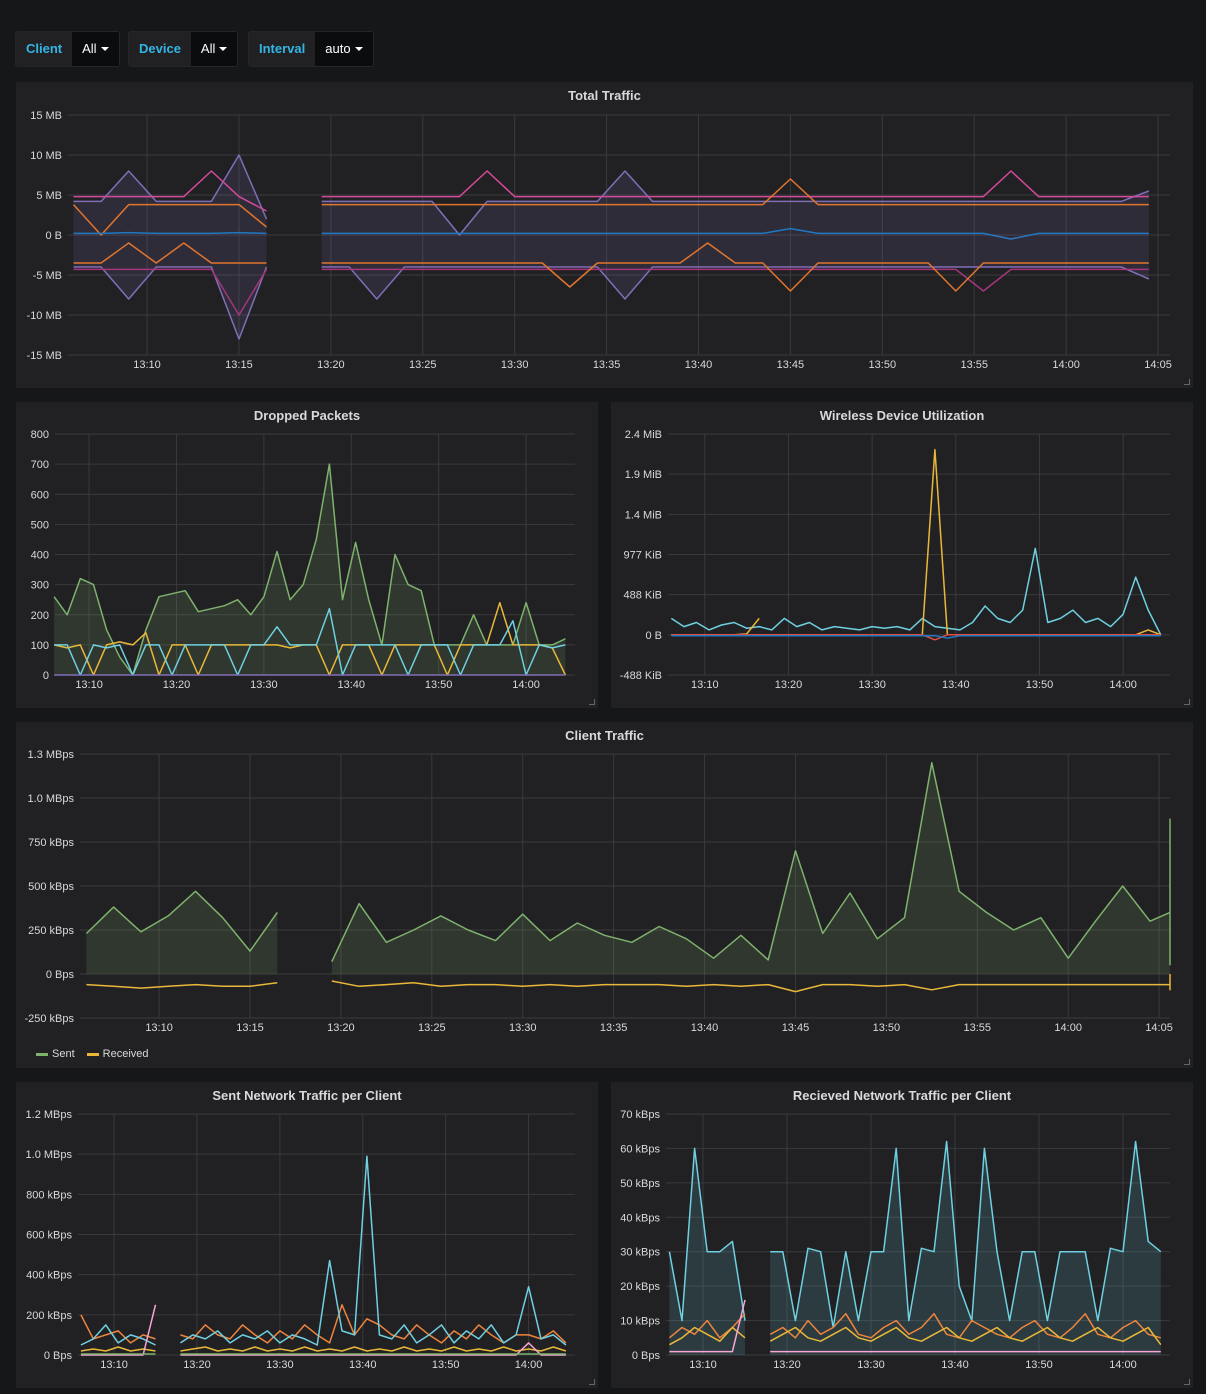  Describe the element at coordinates (643, 435) in the screenshot. I see `y-tick-label: 2.4 MiB` at that location.